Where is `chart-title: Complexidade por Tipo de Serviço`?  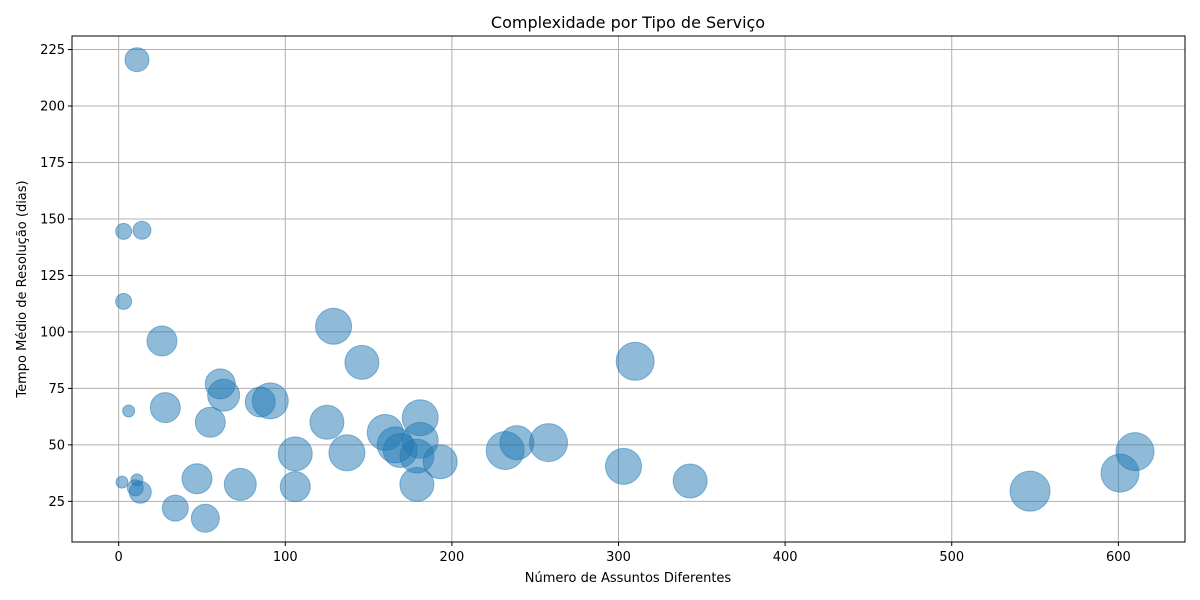
chart-title: Complexidade por Tipo de Serviço is located at coordinates (628, 22).